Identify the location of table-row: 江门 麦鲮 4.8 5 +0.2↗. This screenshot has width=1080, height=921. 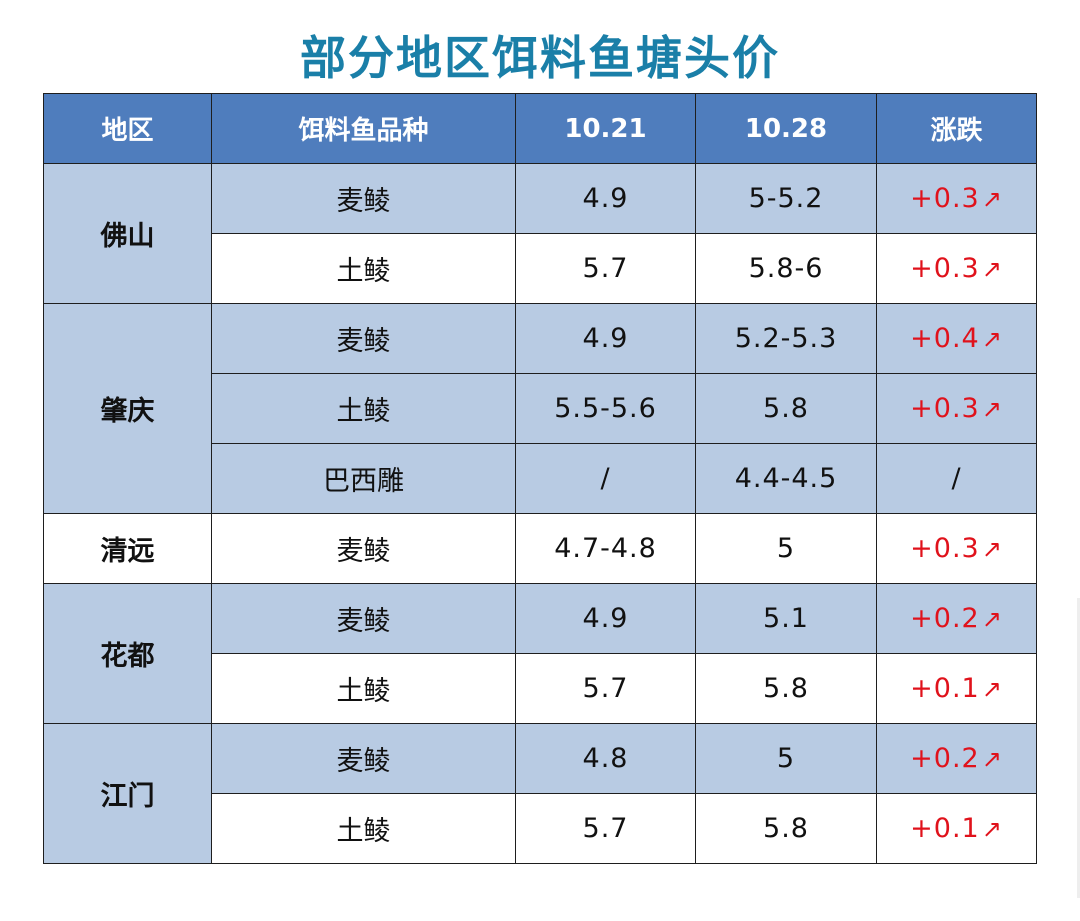
(540, 793).